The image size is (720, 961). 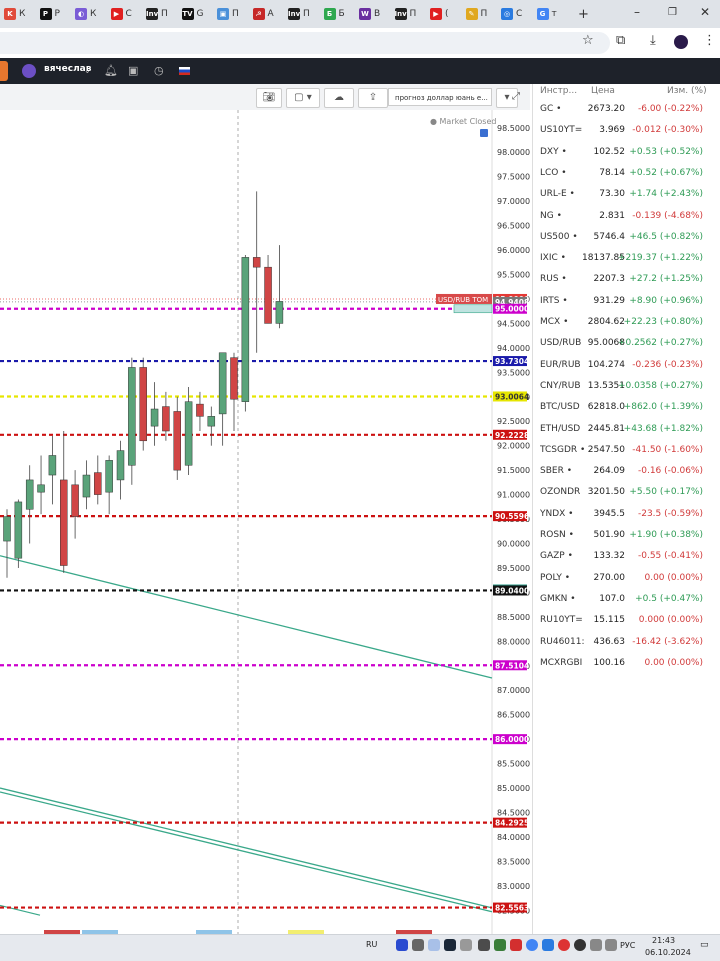 I want to click on watchlist-row: URL-E • 73.30 +1.74 (+2.43%), so click(x=626, y=194).